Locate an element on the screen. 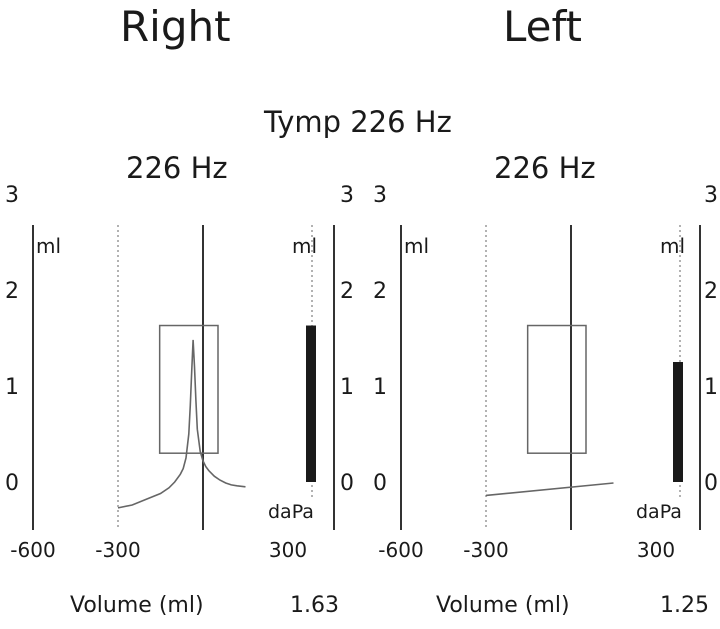  right-x-tick-label: 300 is located at coordinates (288, 550).